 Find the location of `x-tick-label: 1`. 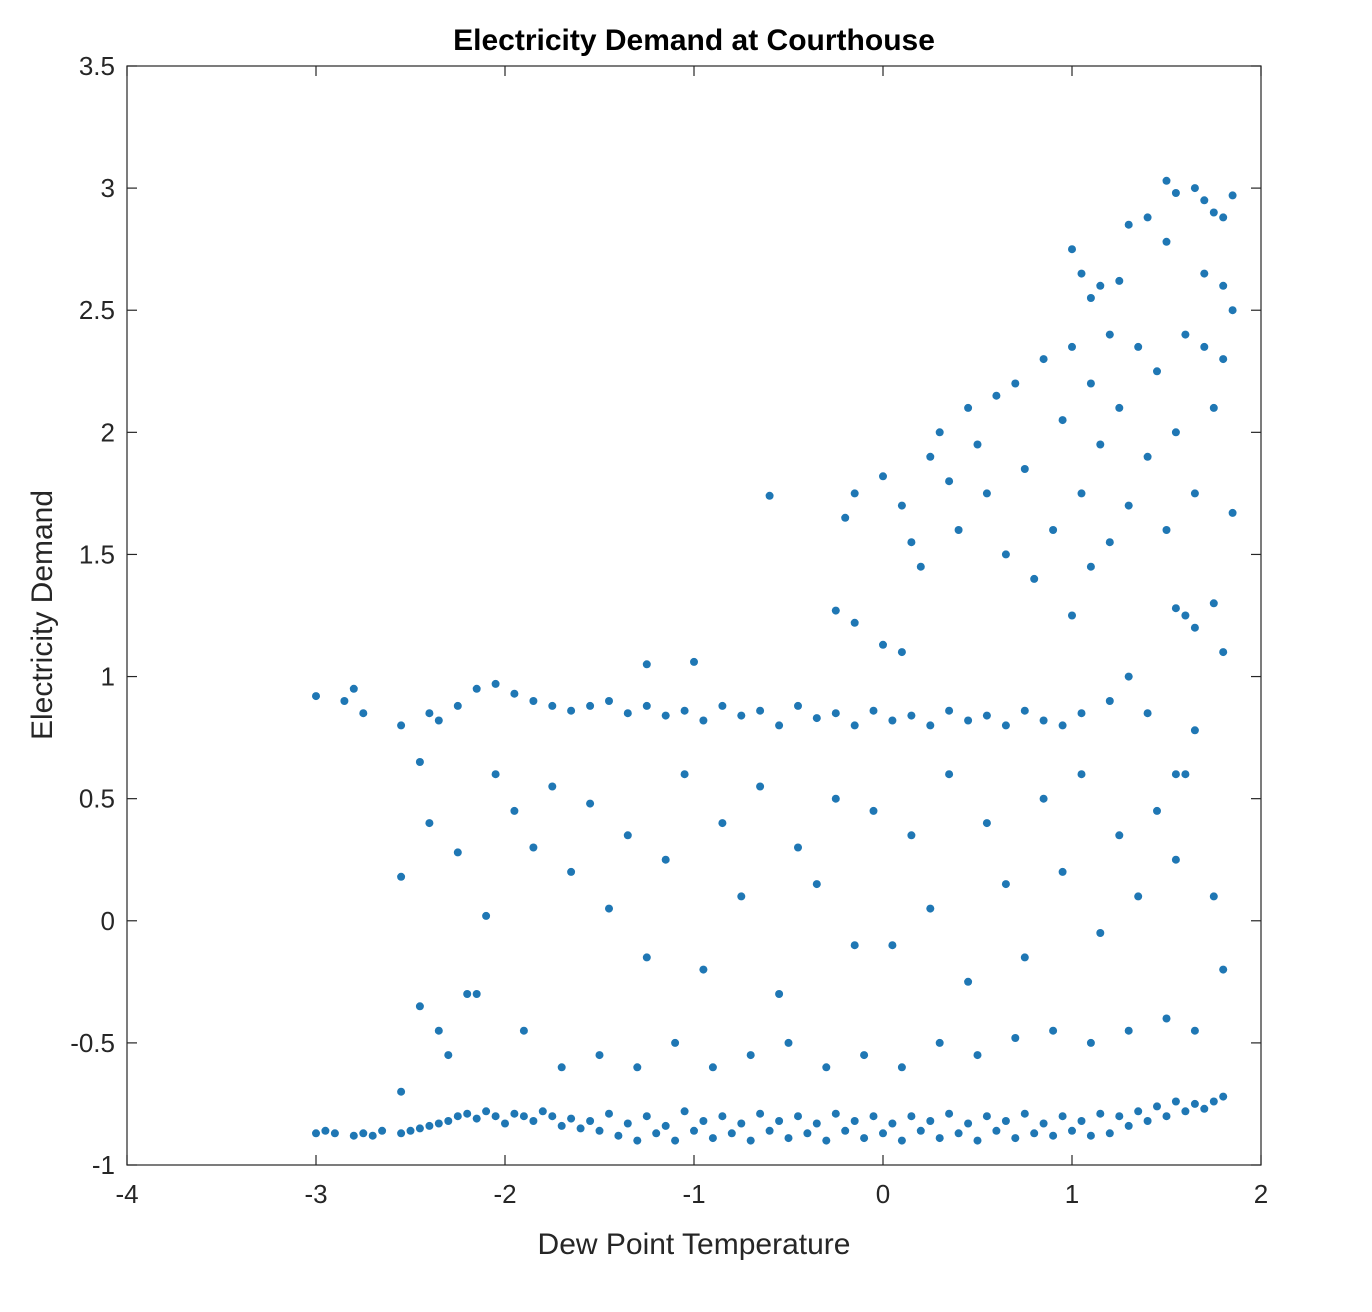

x-tick-label: 1 is located at coordinates (1072, 1194).